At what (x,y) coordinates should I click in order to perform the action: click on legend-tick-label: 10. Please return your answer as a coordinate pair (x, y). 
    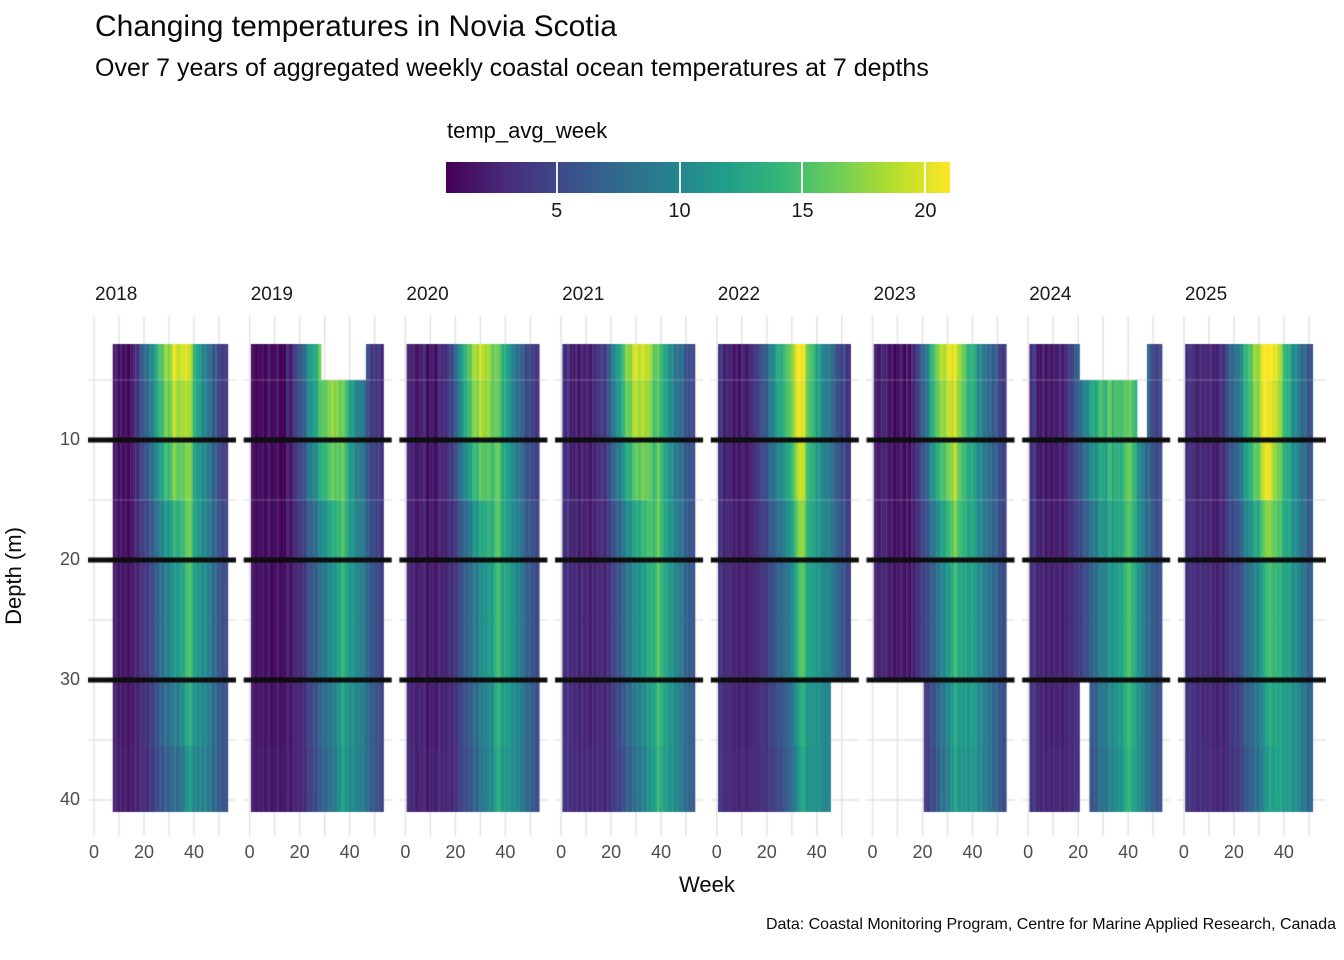
    Looking at the image, I should click on (679, 211).